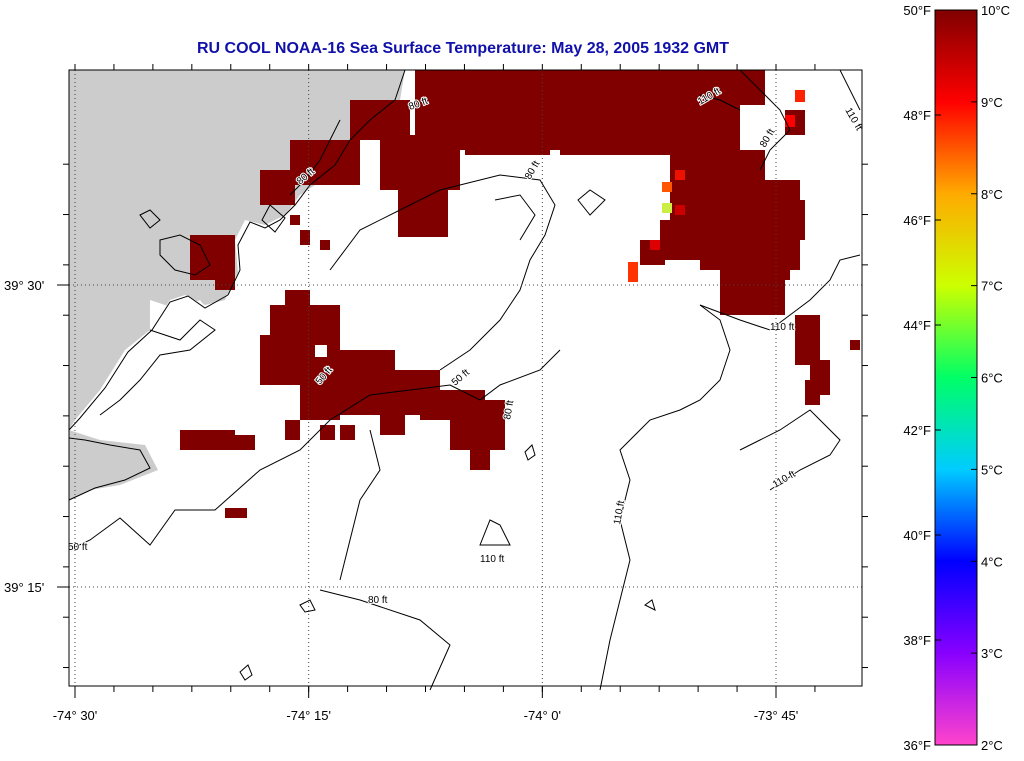  What do you see at coordinates (917, 745) in the screenshot?
I see `fahrenheit-label: 36°F` at bounding box center [917, 745].